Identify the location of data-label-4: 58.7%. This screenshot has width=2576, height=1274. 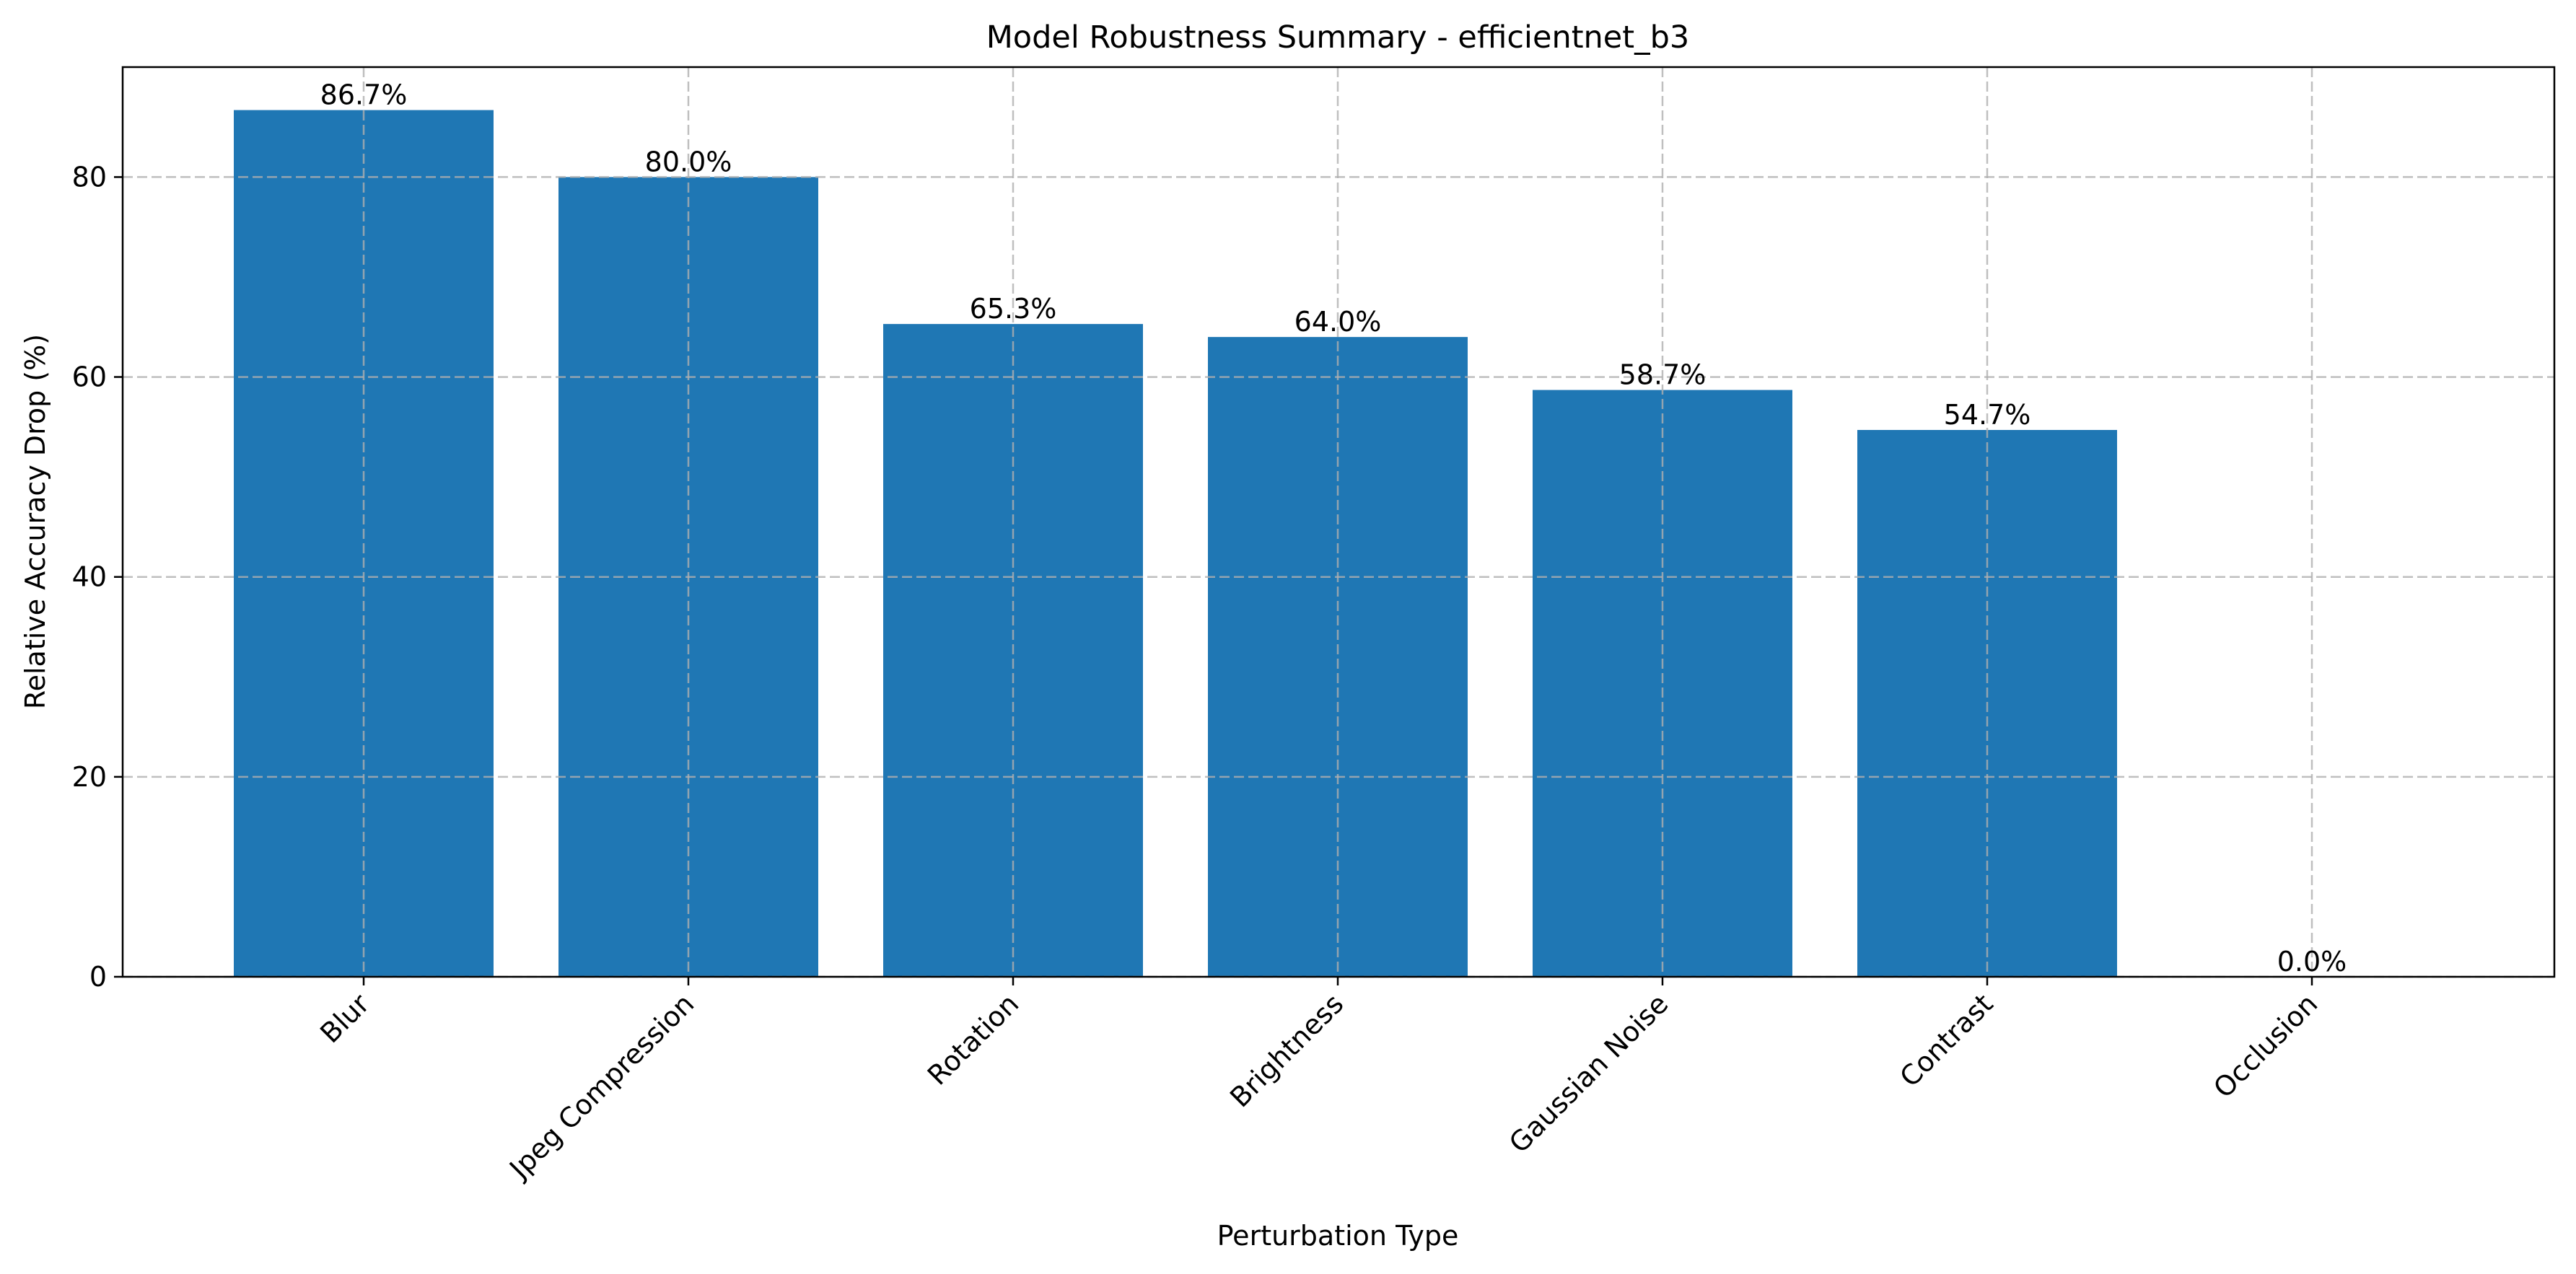
(1663, 375).